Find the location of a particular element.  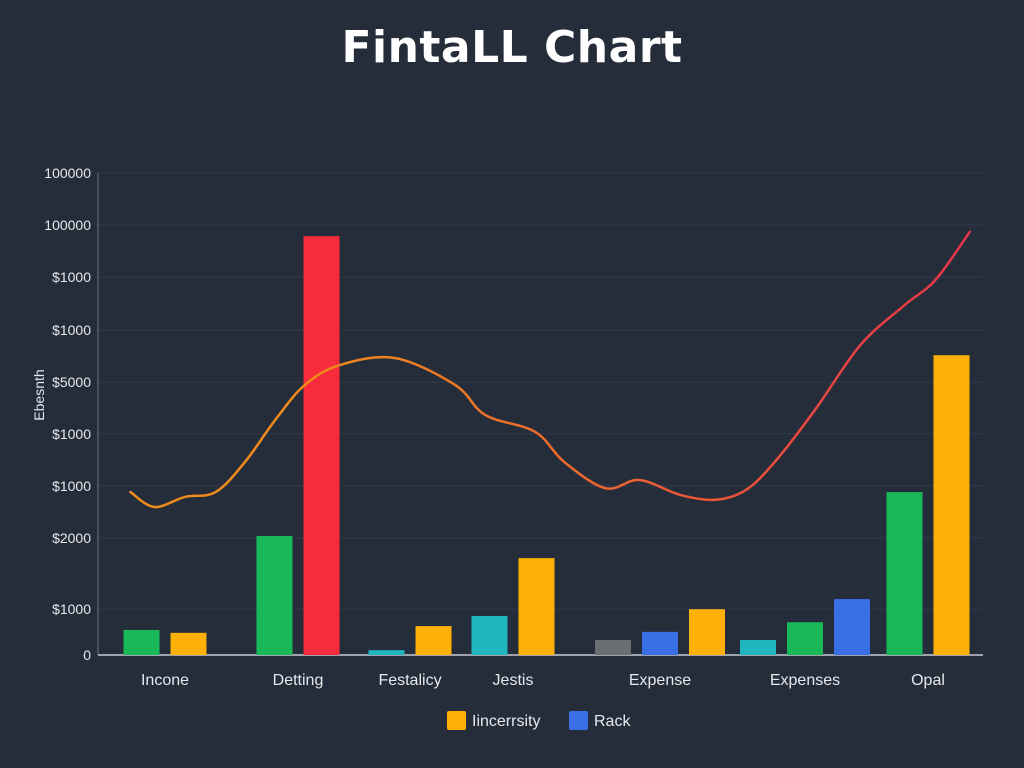

y-tick-label: 0 is located at coordinates (87, 655).